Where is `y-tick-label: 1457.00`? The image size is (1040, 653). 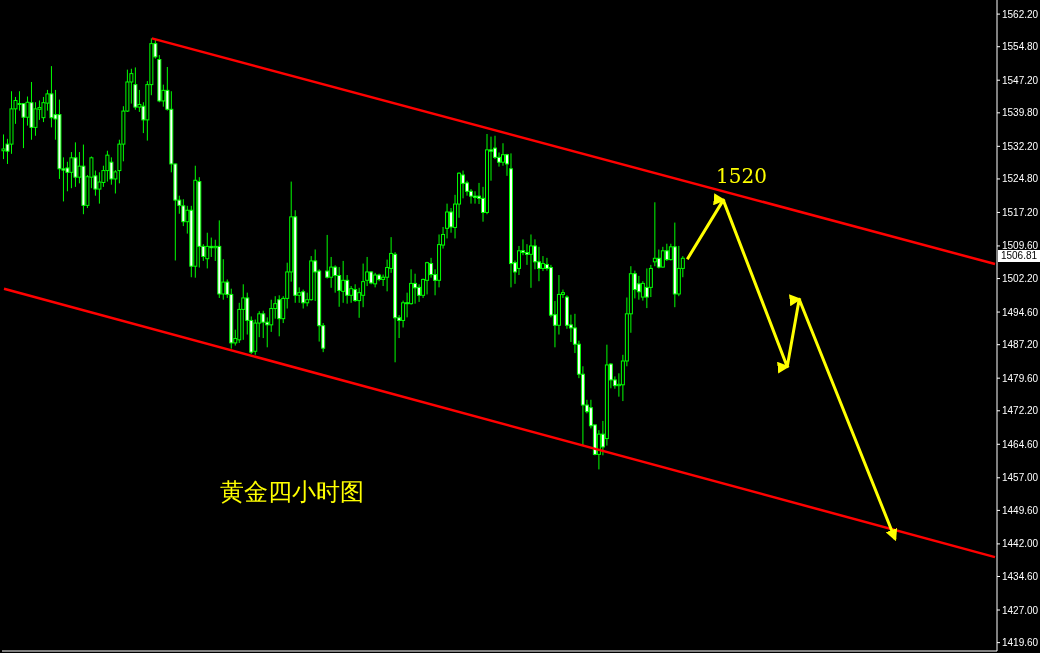 y-tick-label: 1457.00 is located at coordinates (1020, 478).